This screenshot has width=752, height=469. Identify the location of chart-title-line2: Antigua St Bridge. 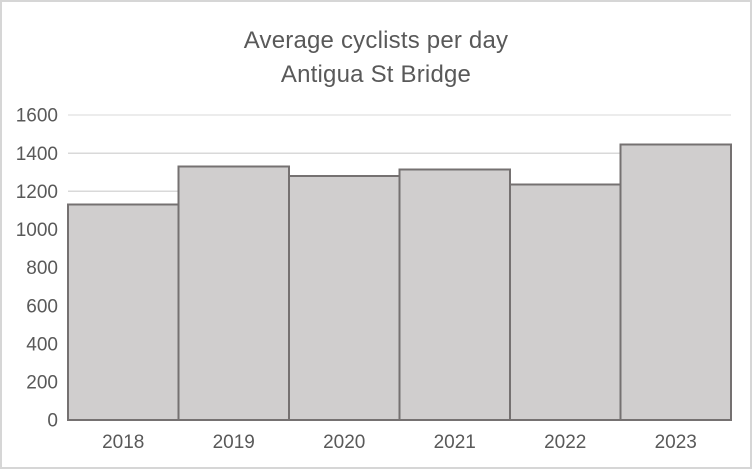
(376, 74).